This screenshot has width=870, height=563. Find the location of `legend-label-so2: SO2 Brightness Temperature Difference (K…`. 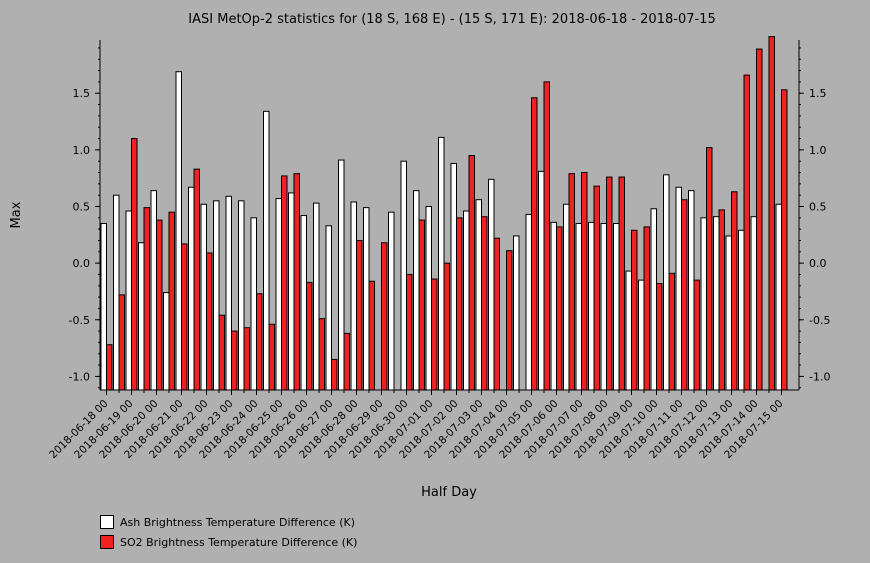

legend-label-so2: SO2 Brightness Temperature Difference (K… is located at coordinates (239, 542).